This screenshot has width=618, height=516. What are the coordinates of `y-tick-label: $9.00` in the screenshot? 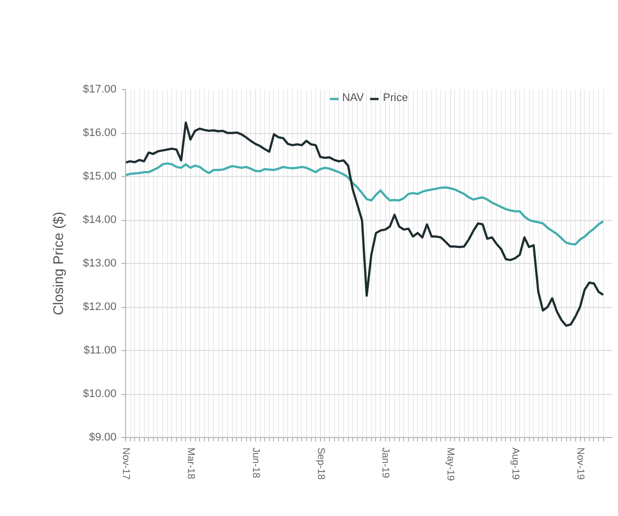 It's located at (102, 438).